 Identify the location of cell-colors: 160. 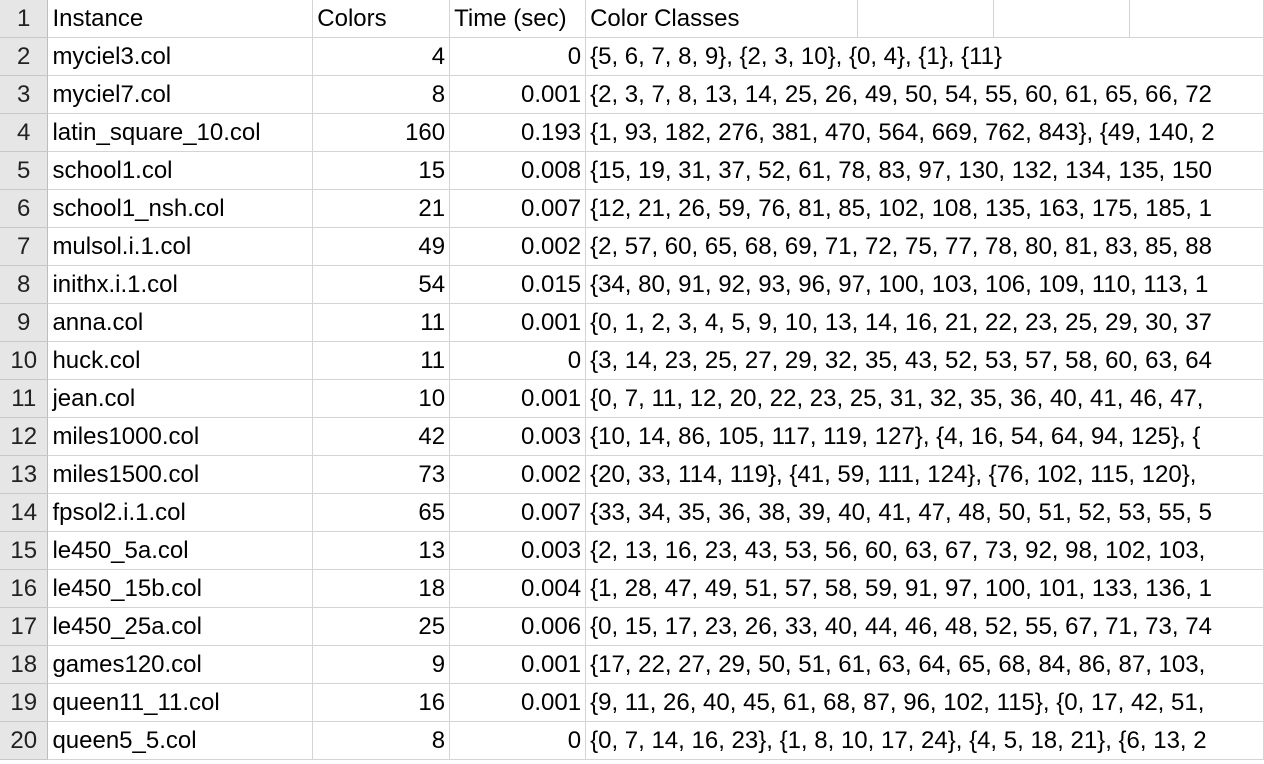
(381, 132).